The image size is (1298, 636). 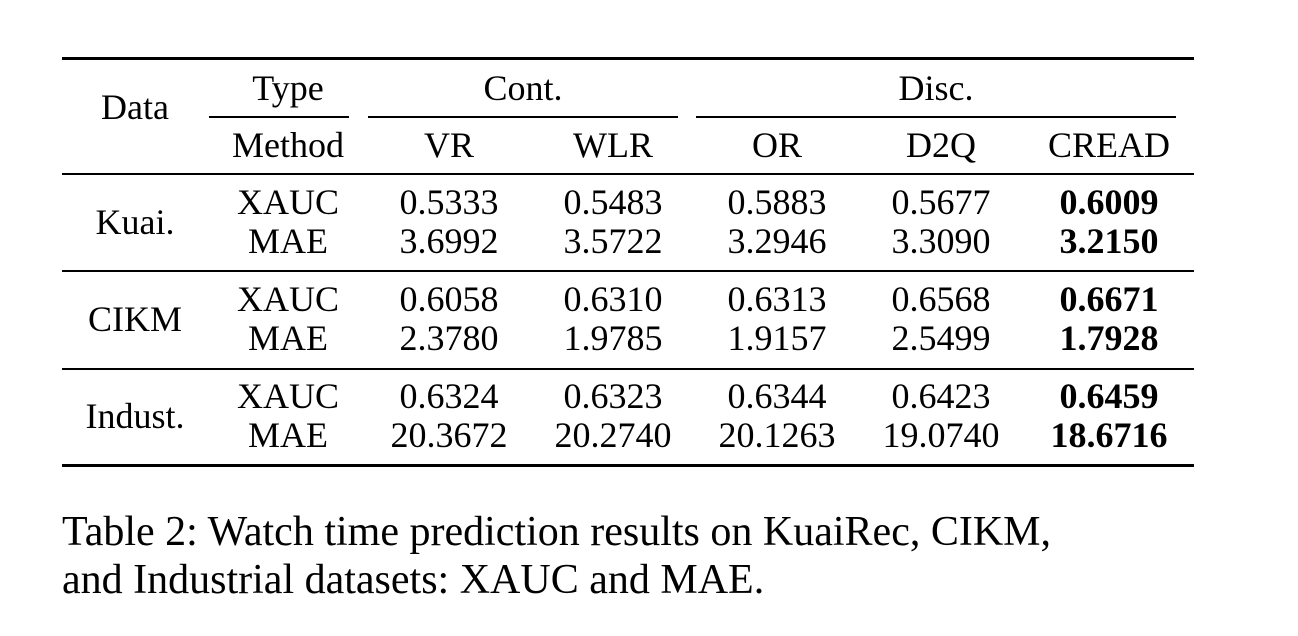 What do you see at coordinates (449, 396) in the screenshot?
I see `table-cell: 0.6324` at bounding box center [449, 396].